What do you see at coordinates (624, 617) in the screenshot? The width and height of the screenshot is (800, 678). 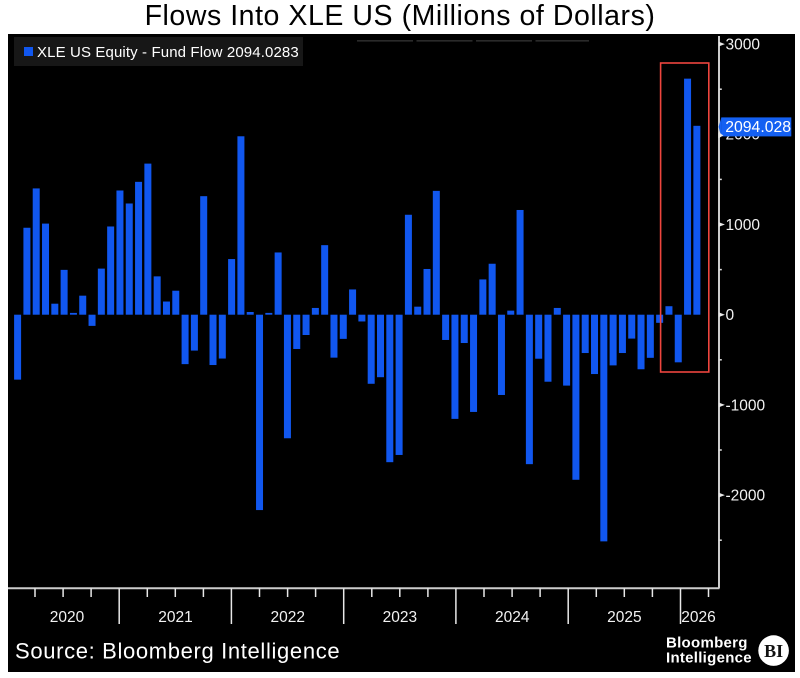 I see `svg-text: 2025` at bounding box center [624, 617].